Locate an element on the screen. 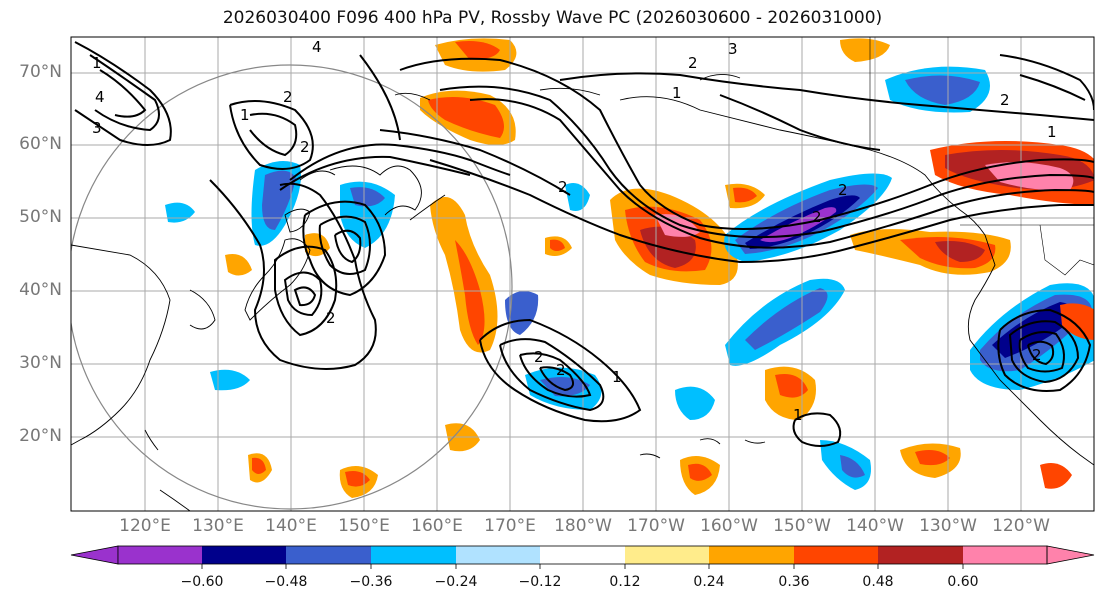  colorbar-label: −0.24 is located at coordinates (456, 582).